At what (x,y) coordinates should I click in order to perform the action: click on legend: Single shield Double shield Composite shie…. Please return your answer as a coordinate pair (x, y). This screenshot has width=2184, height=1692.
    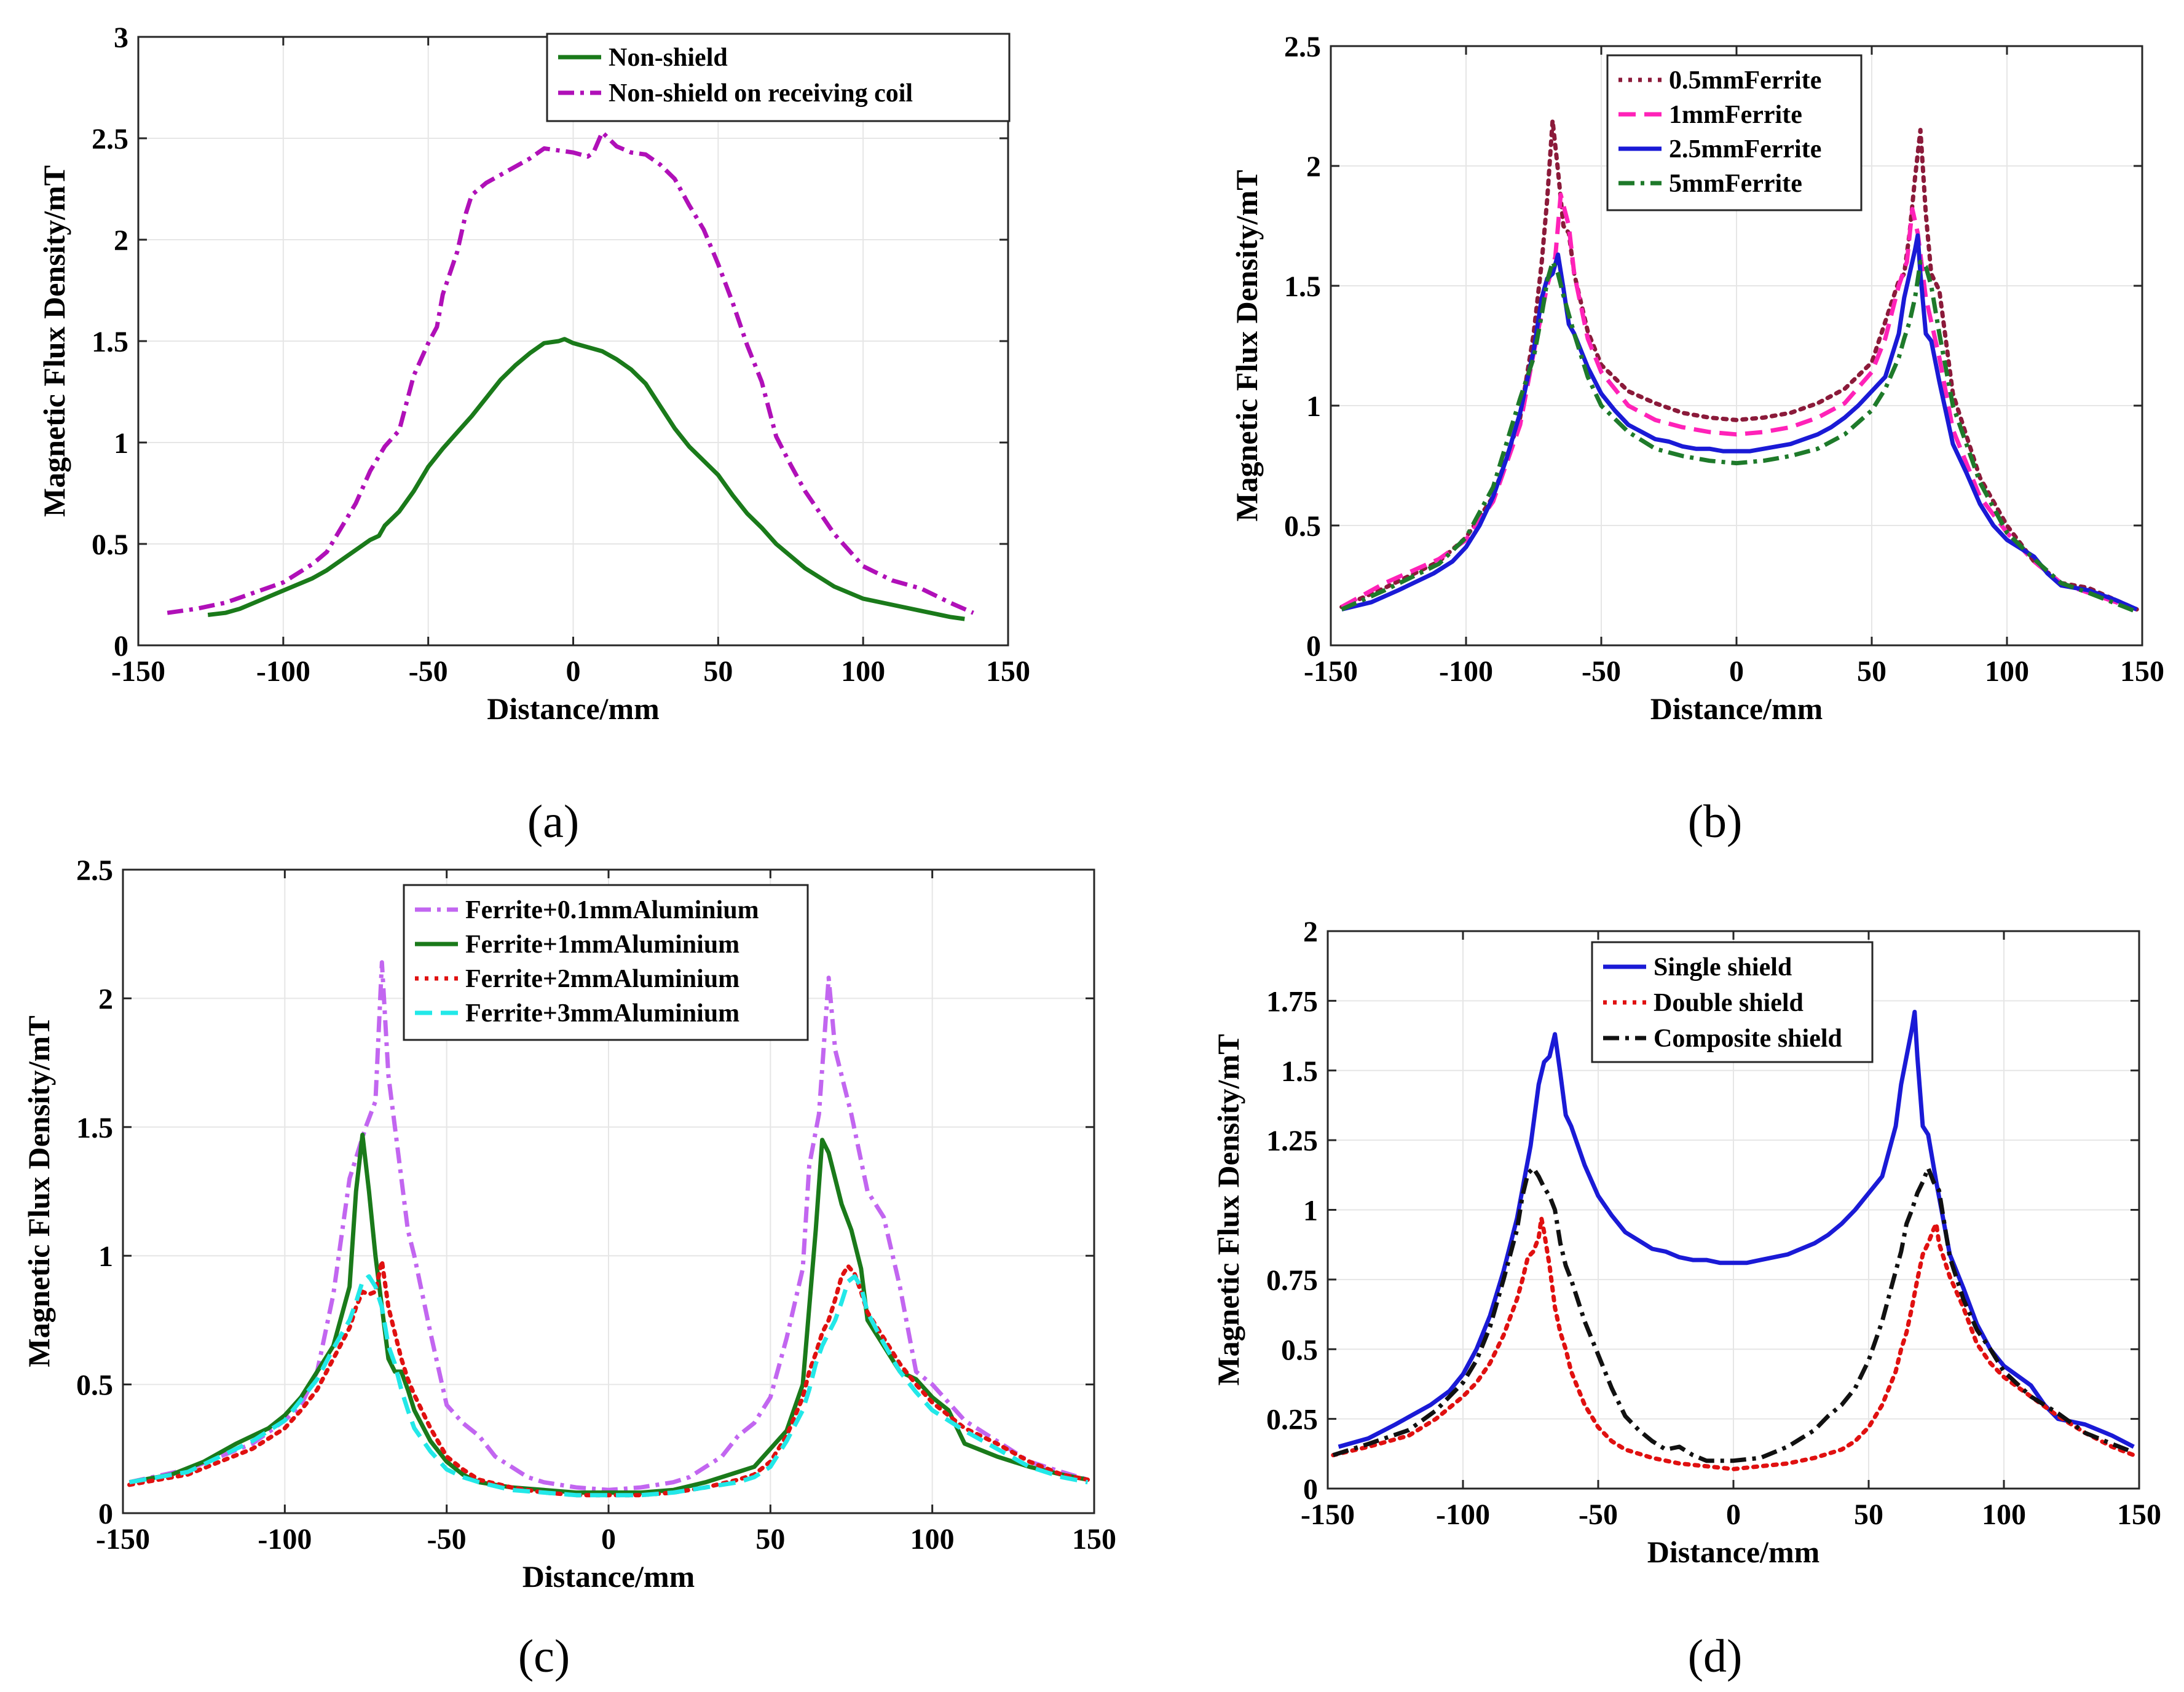
    Looking at the image, I should click on (1732, 1002).